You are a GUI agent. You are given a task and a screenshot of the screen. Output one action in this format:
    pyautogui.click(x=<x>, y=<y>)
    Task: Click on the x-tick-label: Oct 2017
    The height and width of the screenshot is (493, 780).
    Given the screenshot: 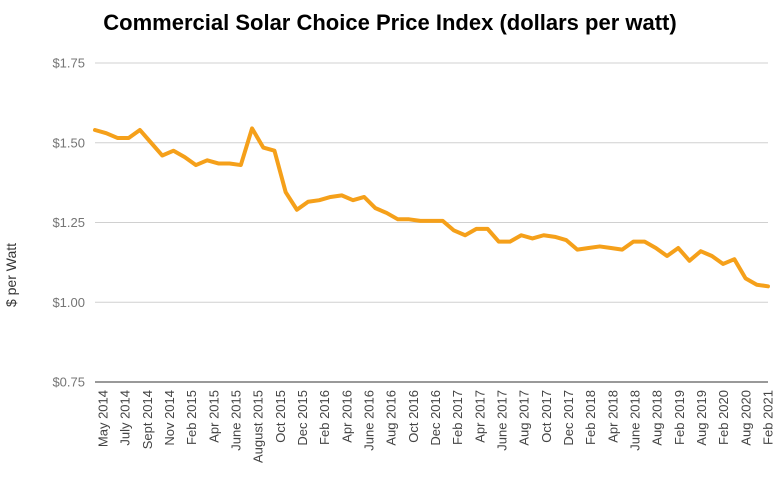 What is the action you would take?
    pyautogui.click(x=546, y=416)
    